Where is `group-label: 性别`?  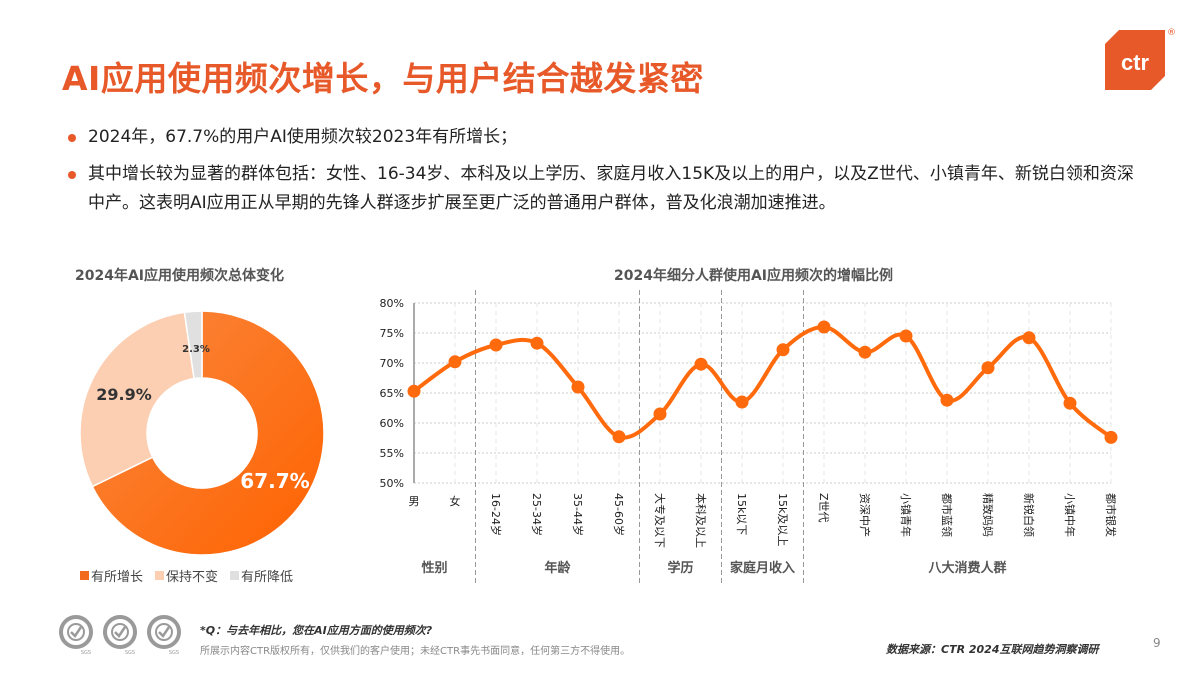
group-label: 性别 is located at coordinates (434, 568).